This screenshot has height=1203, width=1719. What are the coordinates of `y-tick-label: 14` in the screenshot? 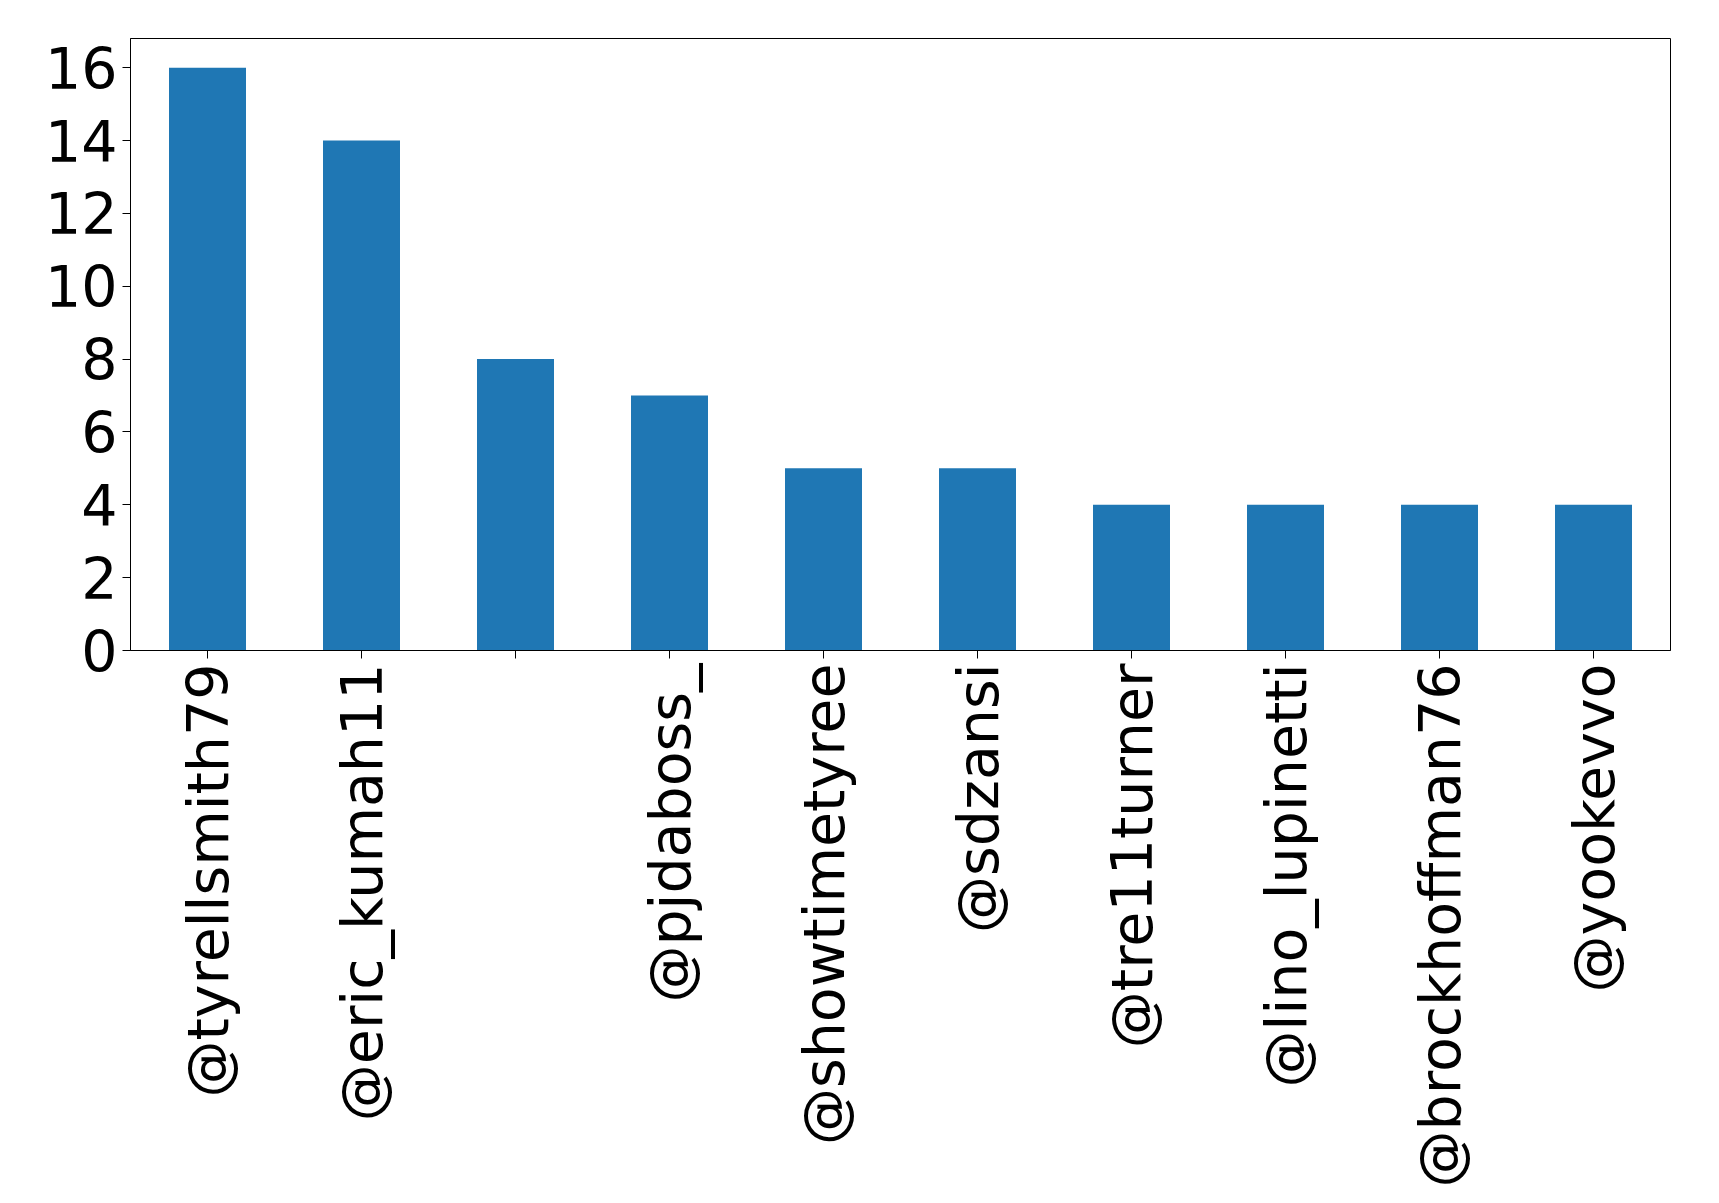 It's located at (81, 141).